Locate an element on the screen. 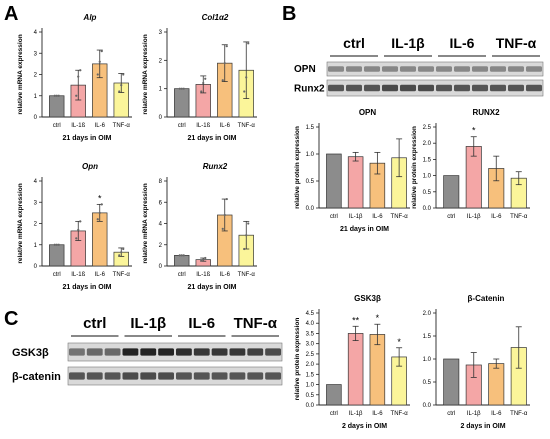 This screenshot has height=439, width=550. y-tick-label: 1.5 is located at coordinates (310, 375).